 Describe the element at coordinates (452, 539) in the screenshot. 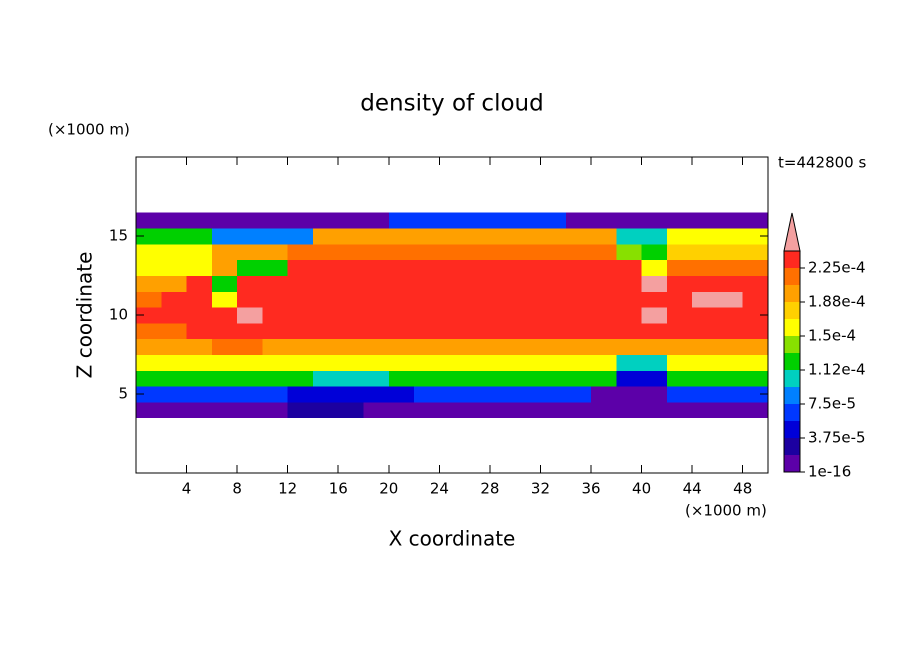

I see `x-axis-label: X coordinate` at that location.